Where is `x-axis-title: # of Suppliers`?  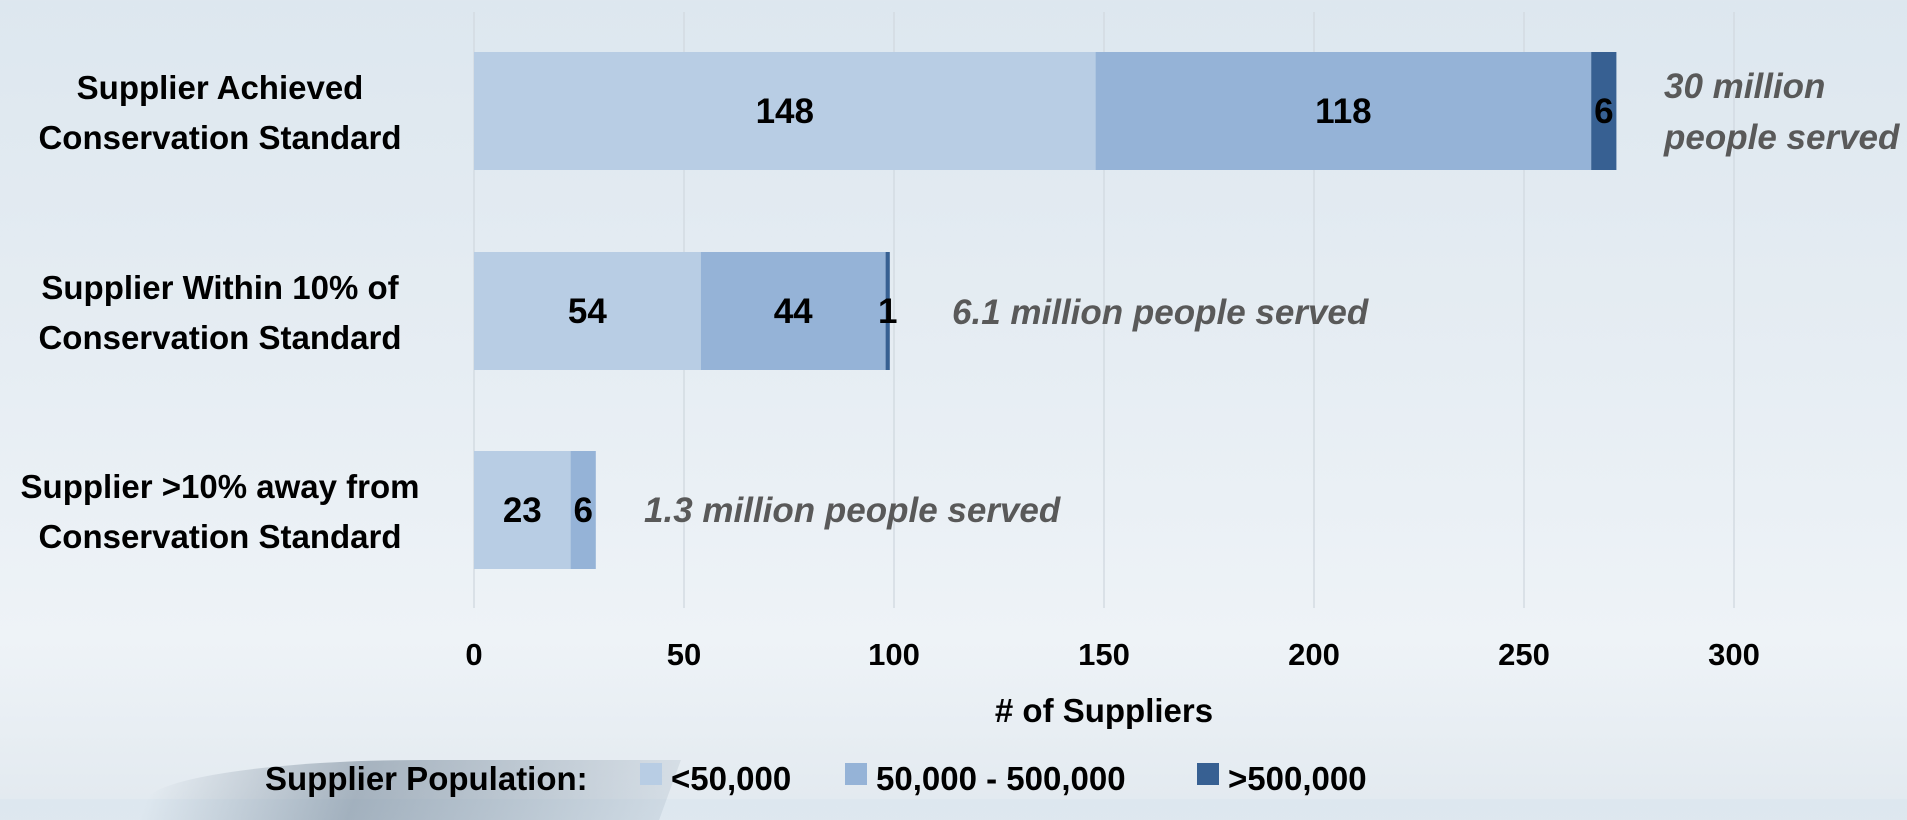 x-axis-title: # of Suppliers is located at coordinates (1104, 710).